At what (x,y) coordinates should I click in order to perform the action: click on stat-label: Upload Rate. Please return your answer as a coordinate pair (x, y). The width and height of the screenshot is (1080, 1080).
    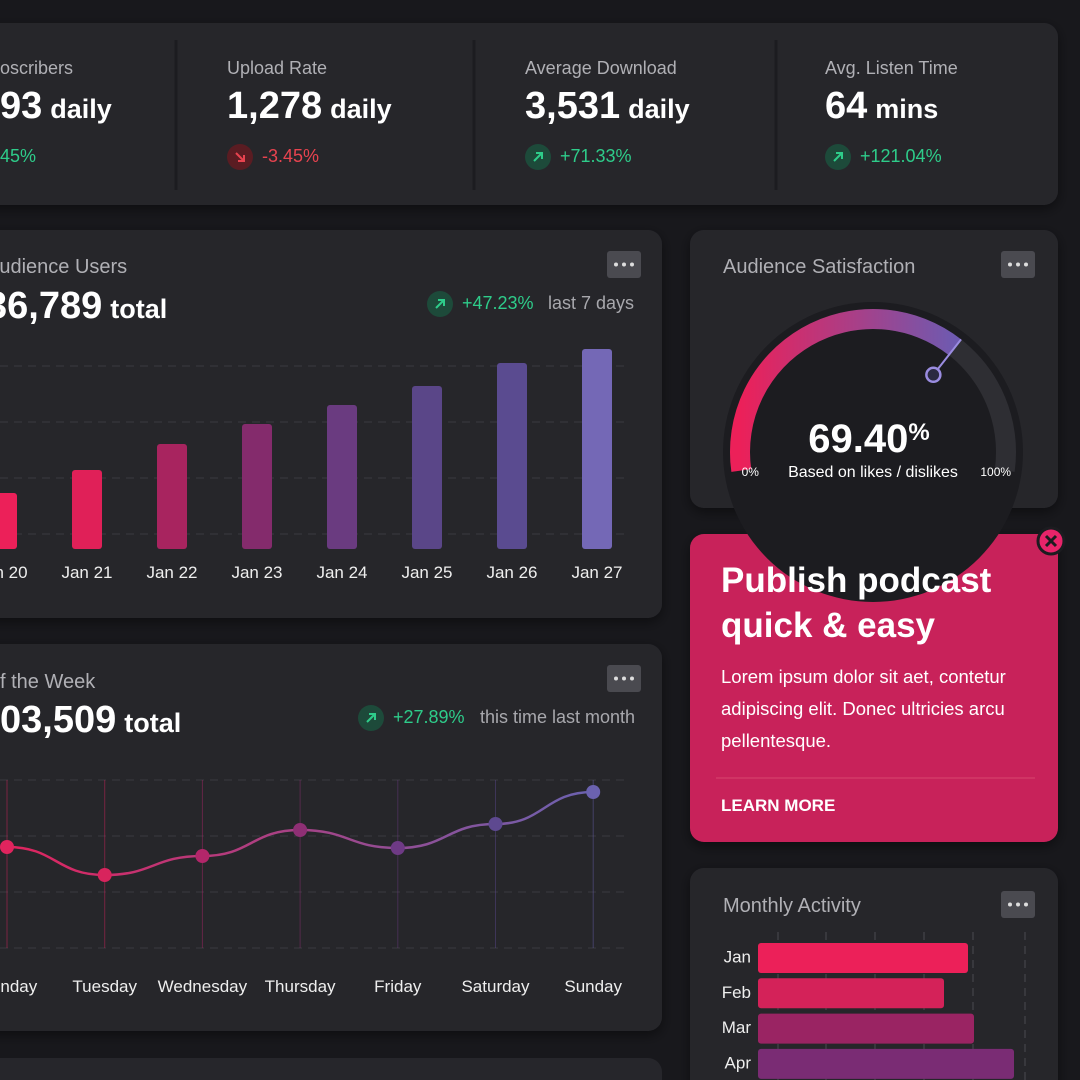
    Looking at the image, I should click on (277, 68).